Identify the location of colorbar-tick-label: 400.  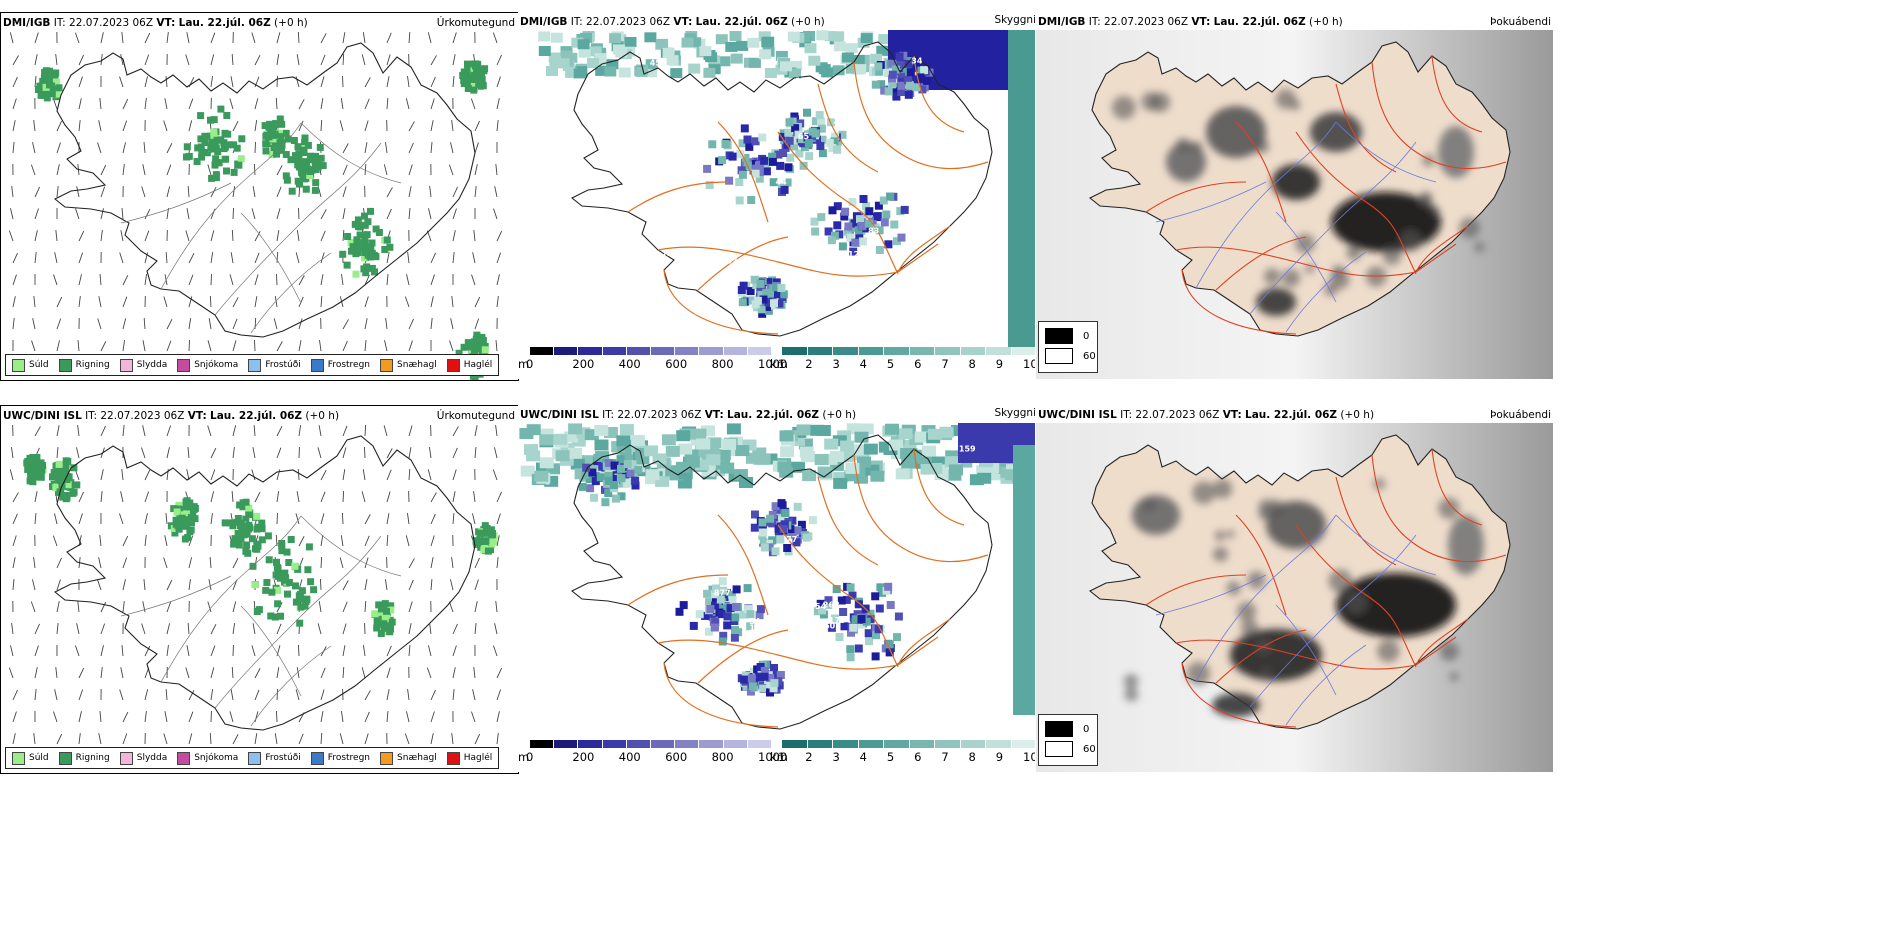
(629, 757).